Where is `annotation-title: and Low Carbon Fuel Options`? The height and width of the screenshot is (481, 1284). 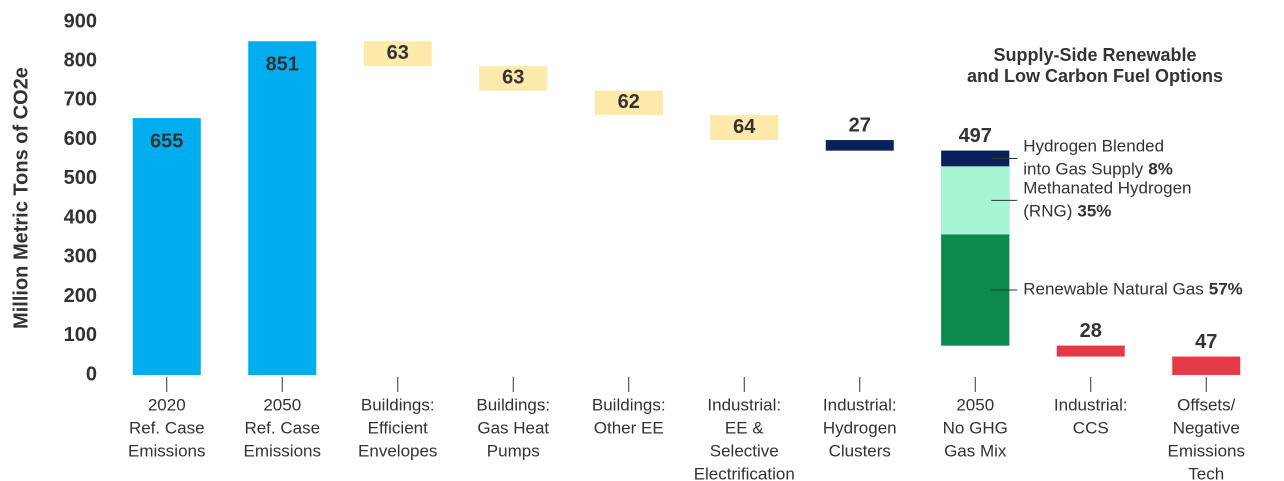 annotation-title: and Low Carbon Fuel Options is located at coordinates (1095, 76).